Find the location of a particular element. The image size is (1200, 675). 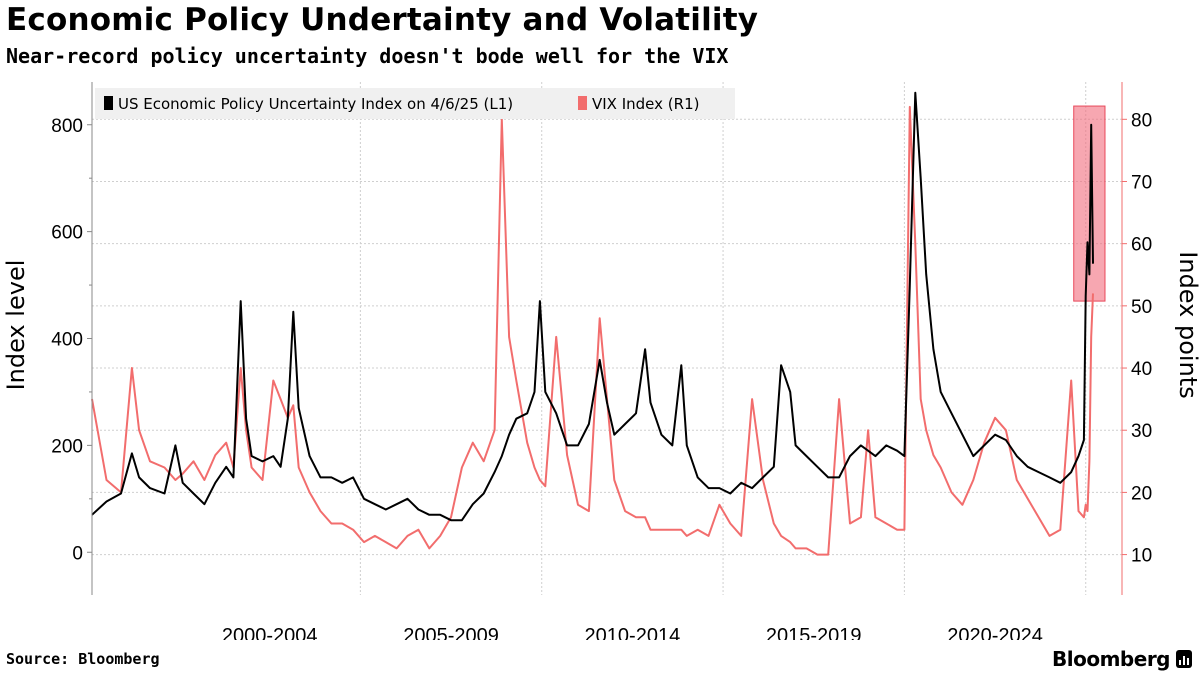

right-tick-label: 10 is located at coordinates (1141, 556).